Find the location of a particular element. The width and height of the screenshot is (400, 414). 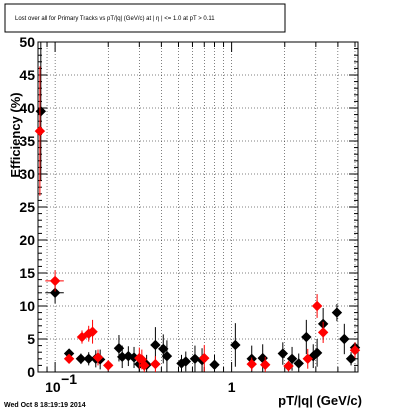

title-box is located at coordinates (145, 18).